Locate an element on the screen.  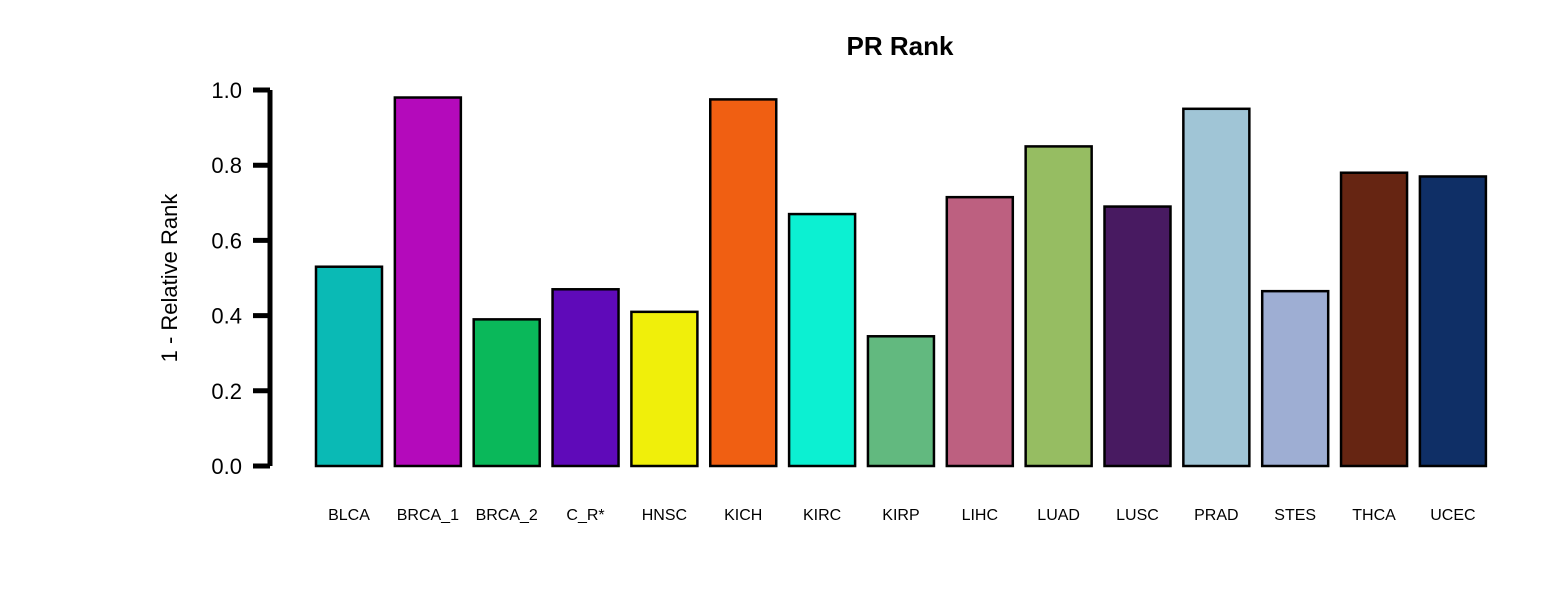
y-tick-label: 0.2 is located at coordinates (226, 391).